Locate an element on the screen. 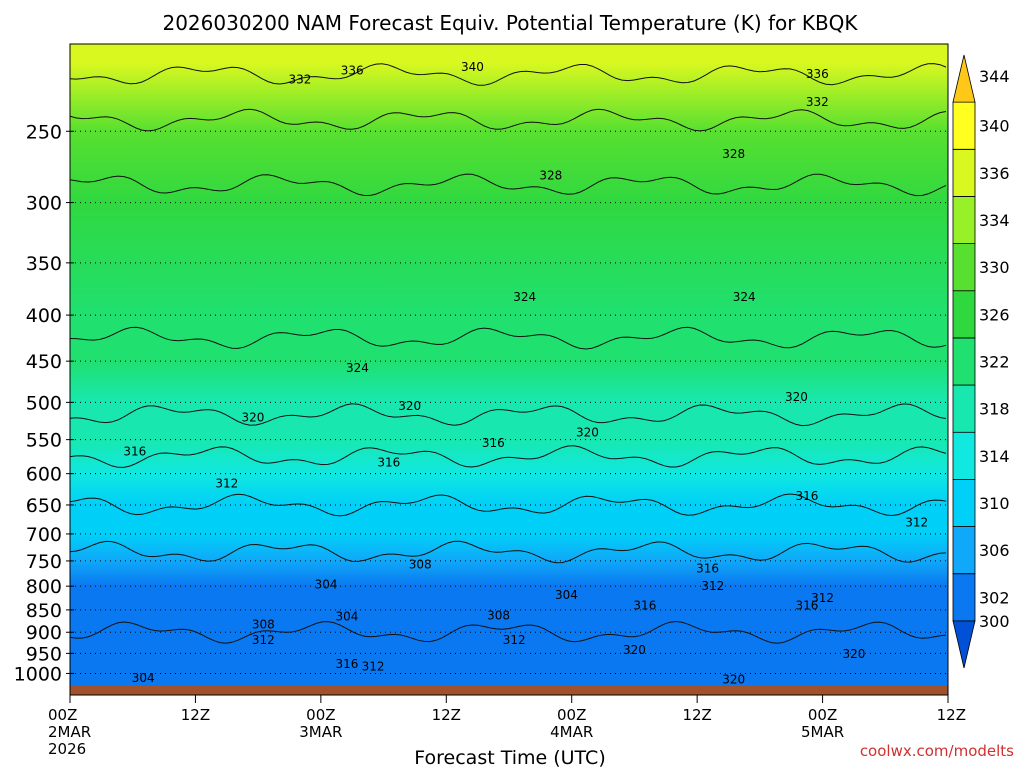  y-tick-label: 700 is located at coordinates (44, 535).